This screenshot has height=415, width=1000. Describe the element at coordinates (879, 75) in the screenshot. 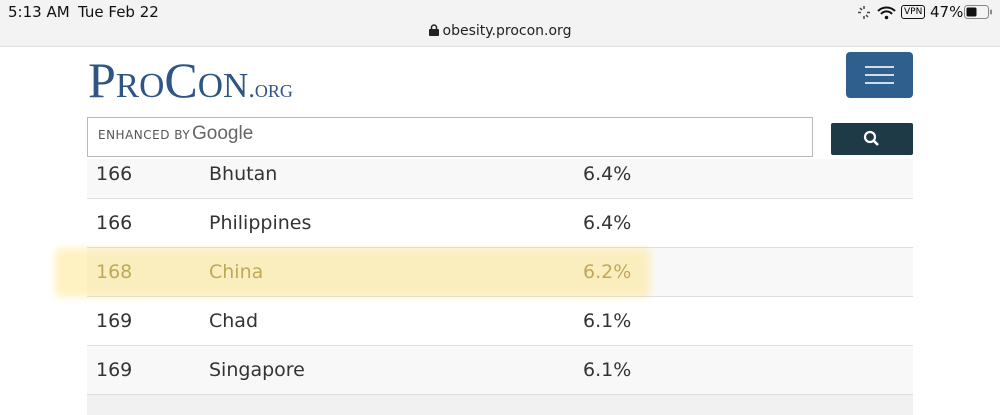

I see `menu-button` at that location.